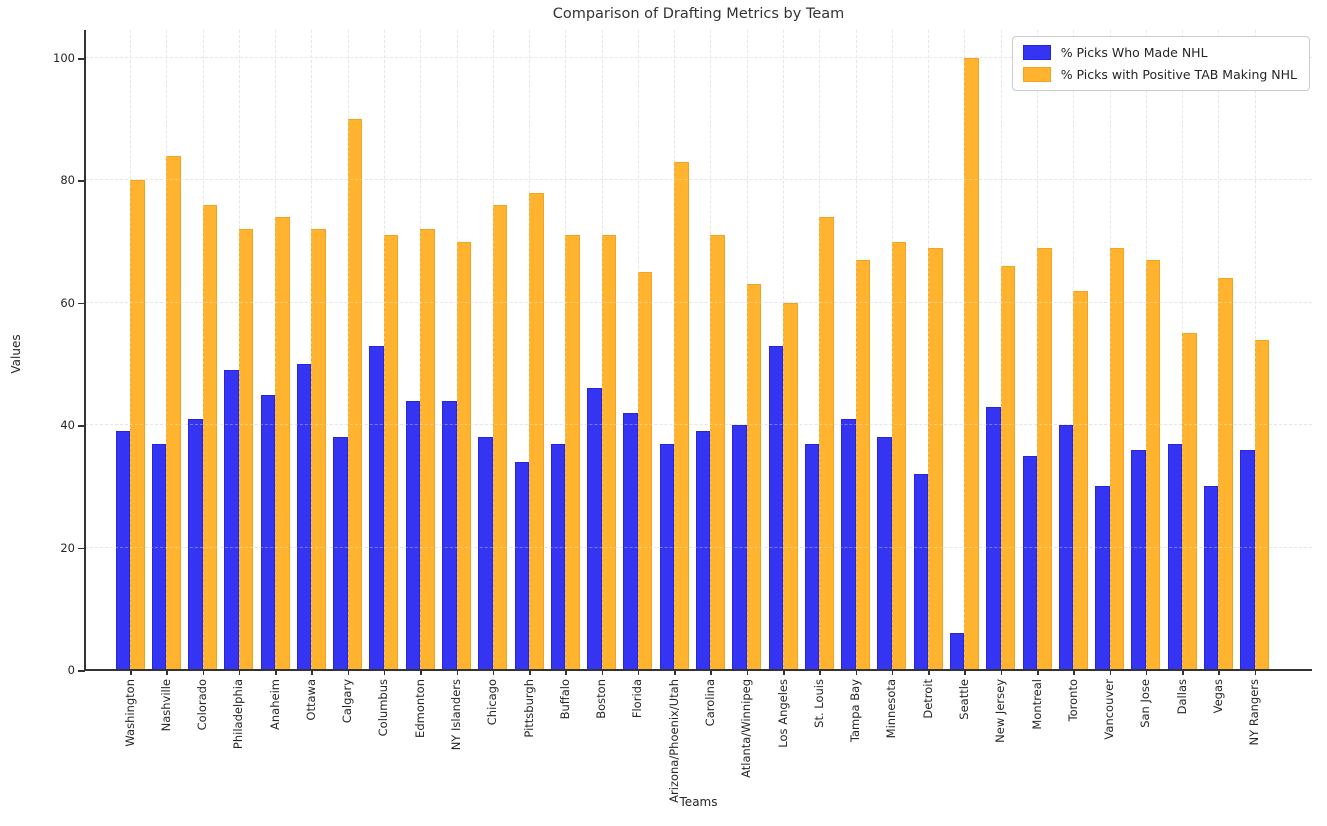  Describe the element at coordinates (355, 394) in the screenshot. I see `bar-calgary-positive-tab` at that location.